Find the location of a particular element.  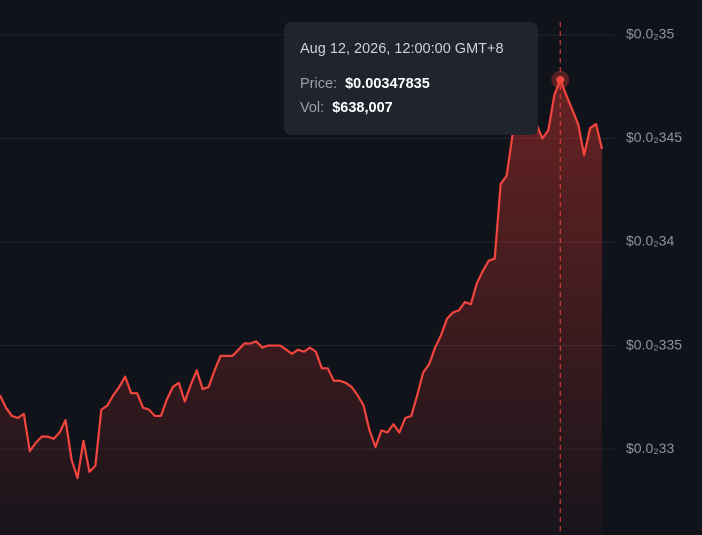

tooltip-box is located at coordinates (411, 78).